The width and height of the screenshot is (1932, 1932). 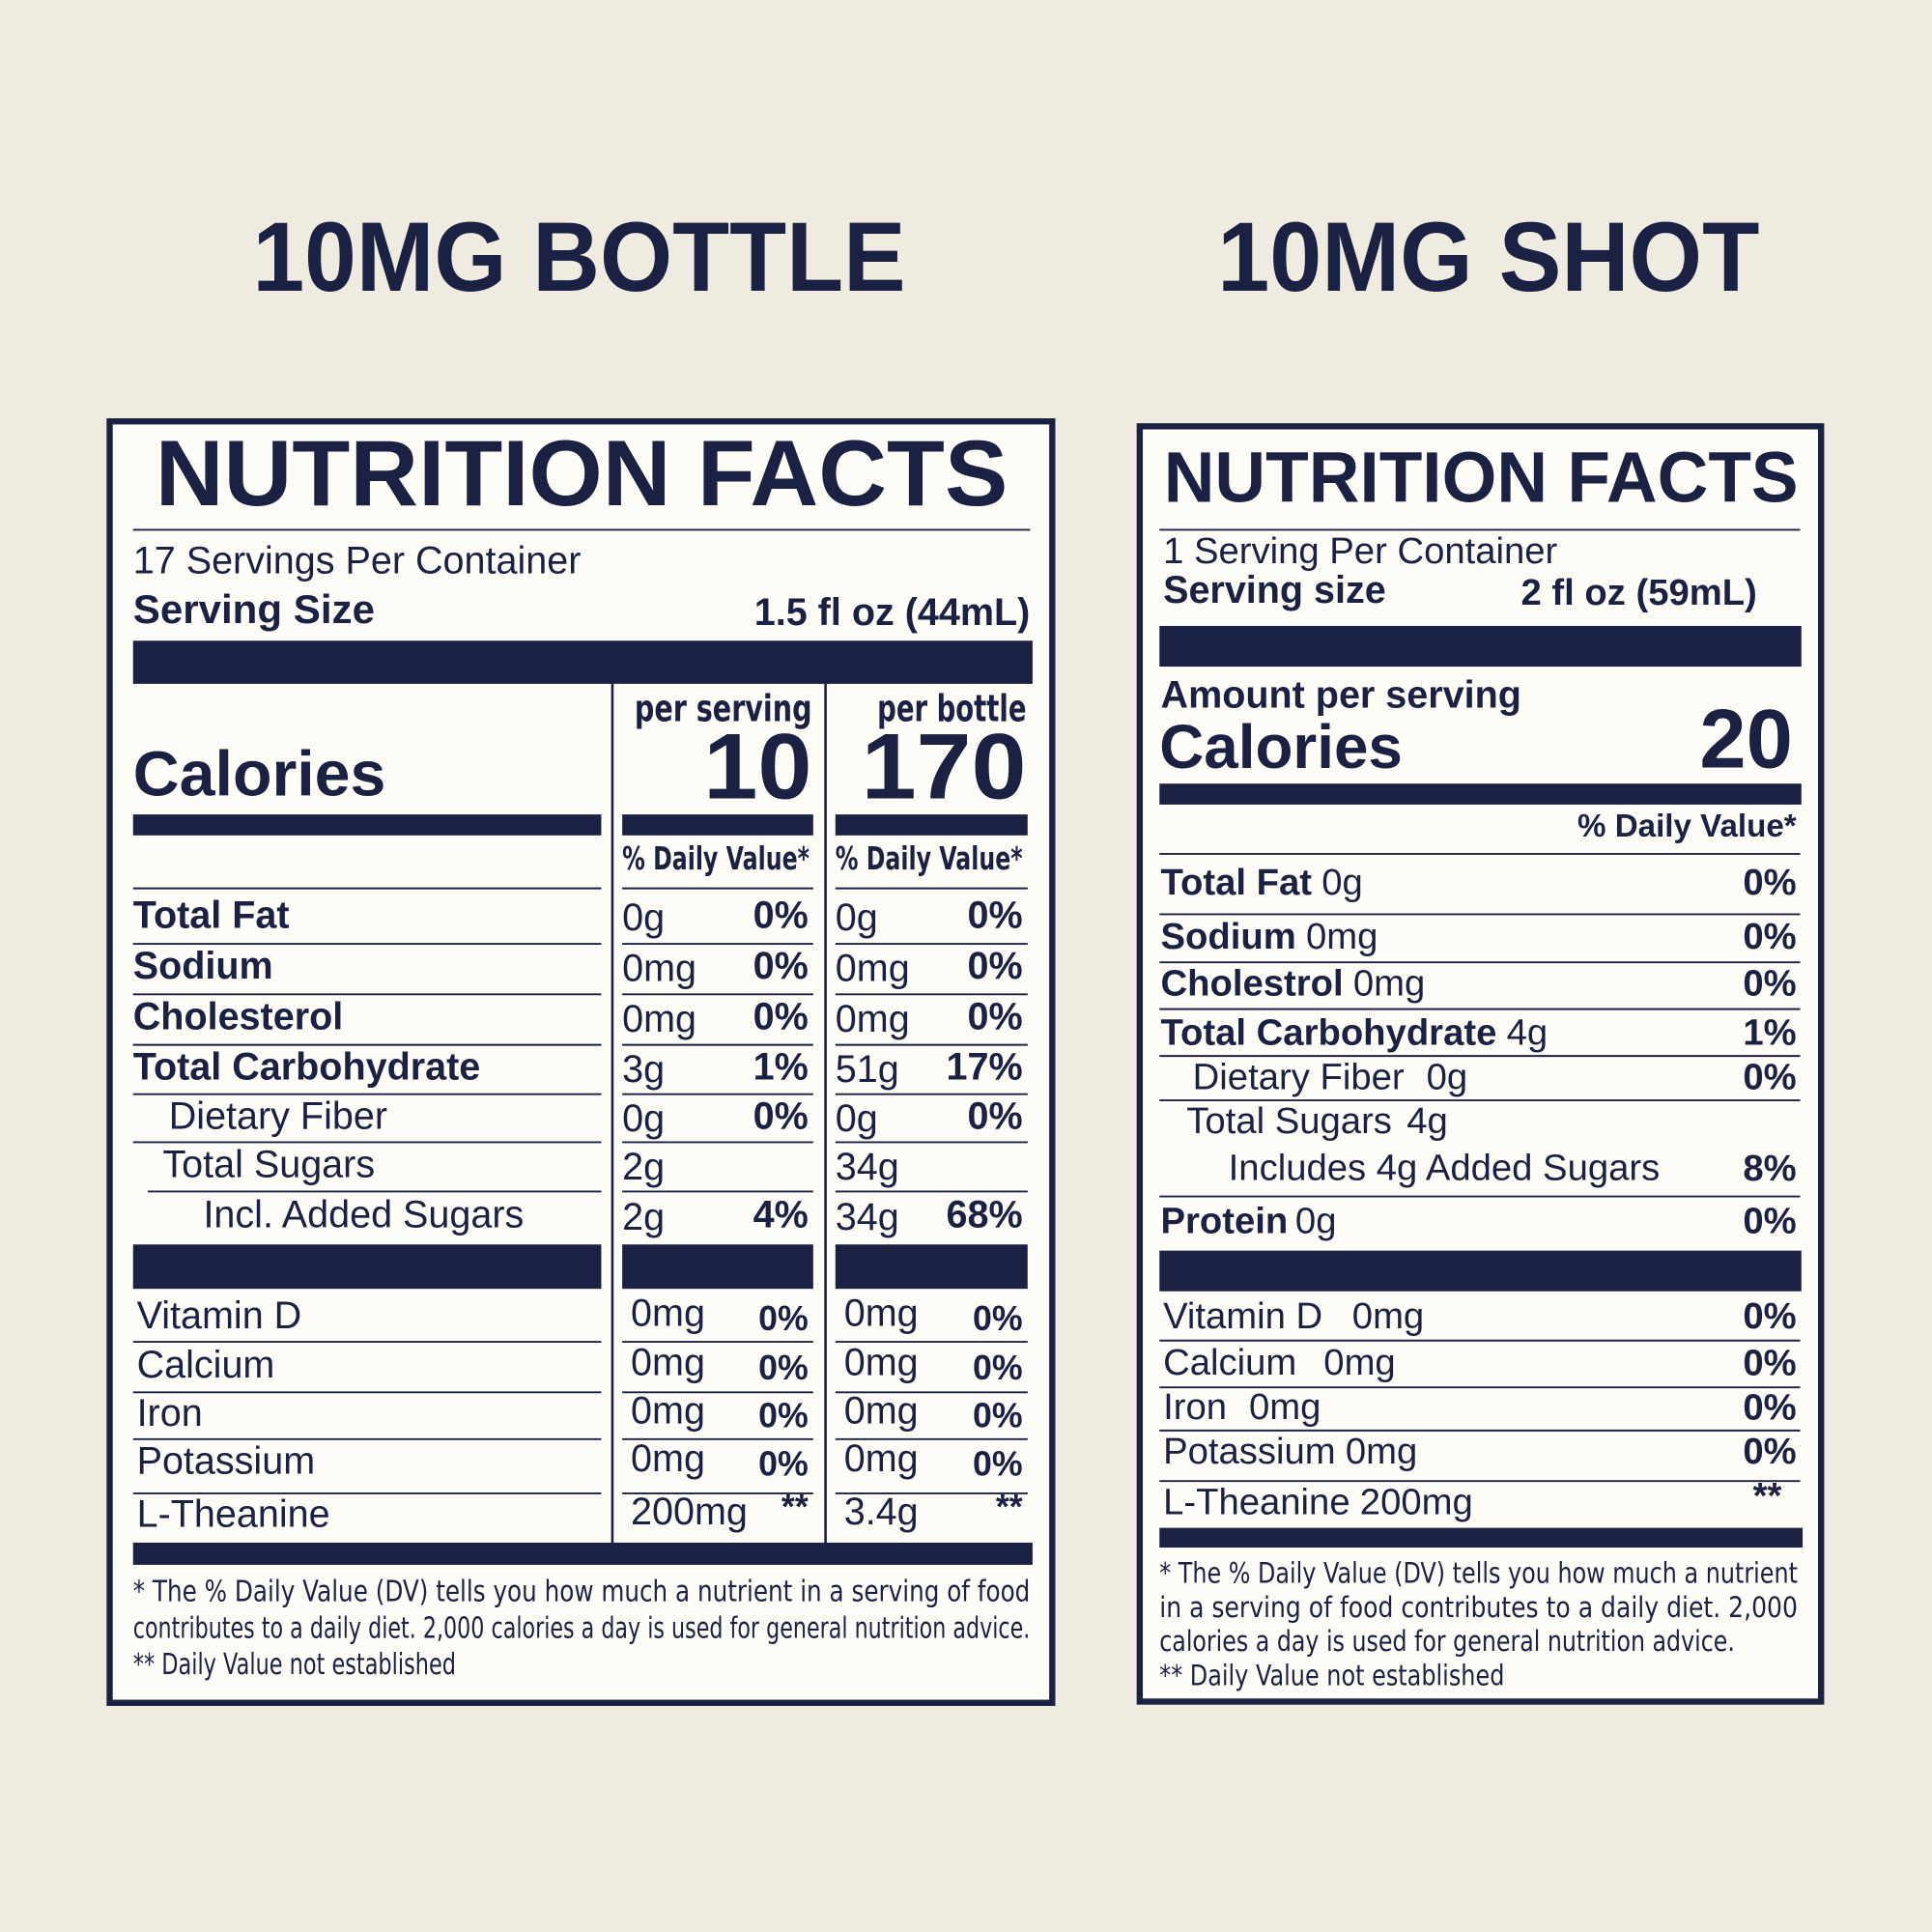 What do you see at coordinates (1769, 1033) in the screenshot?
I see `daily-value: 1%` at bounding box center [1769, 1033].